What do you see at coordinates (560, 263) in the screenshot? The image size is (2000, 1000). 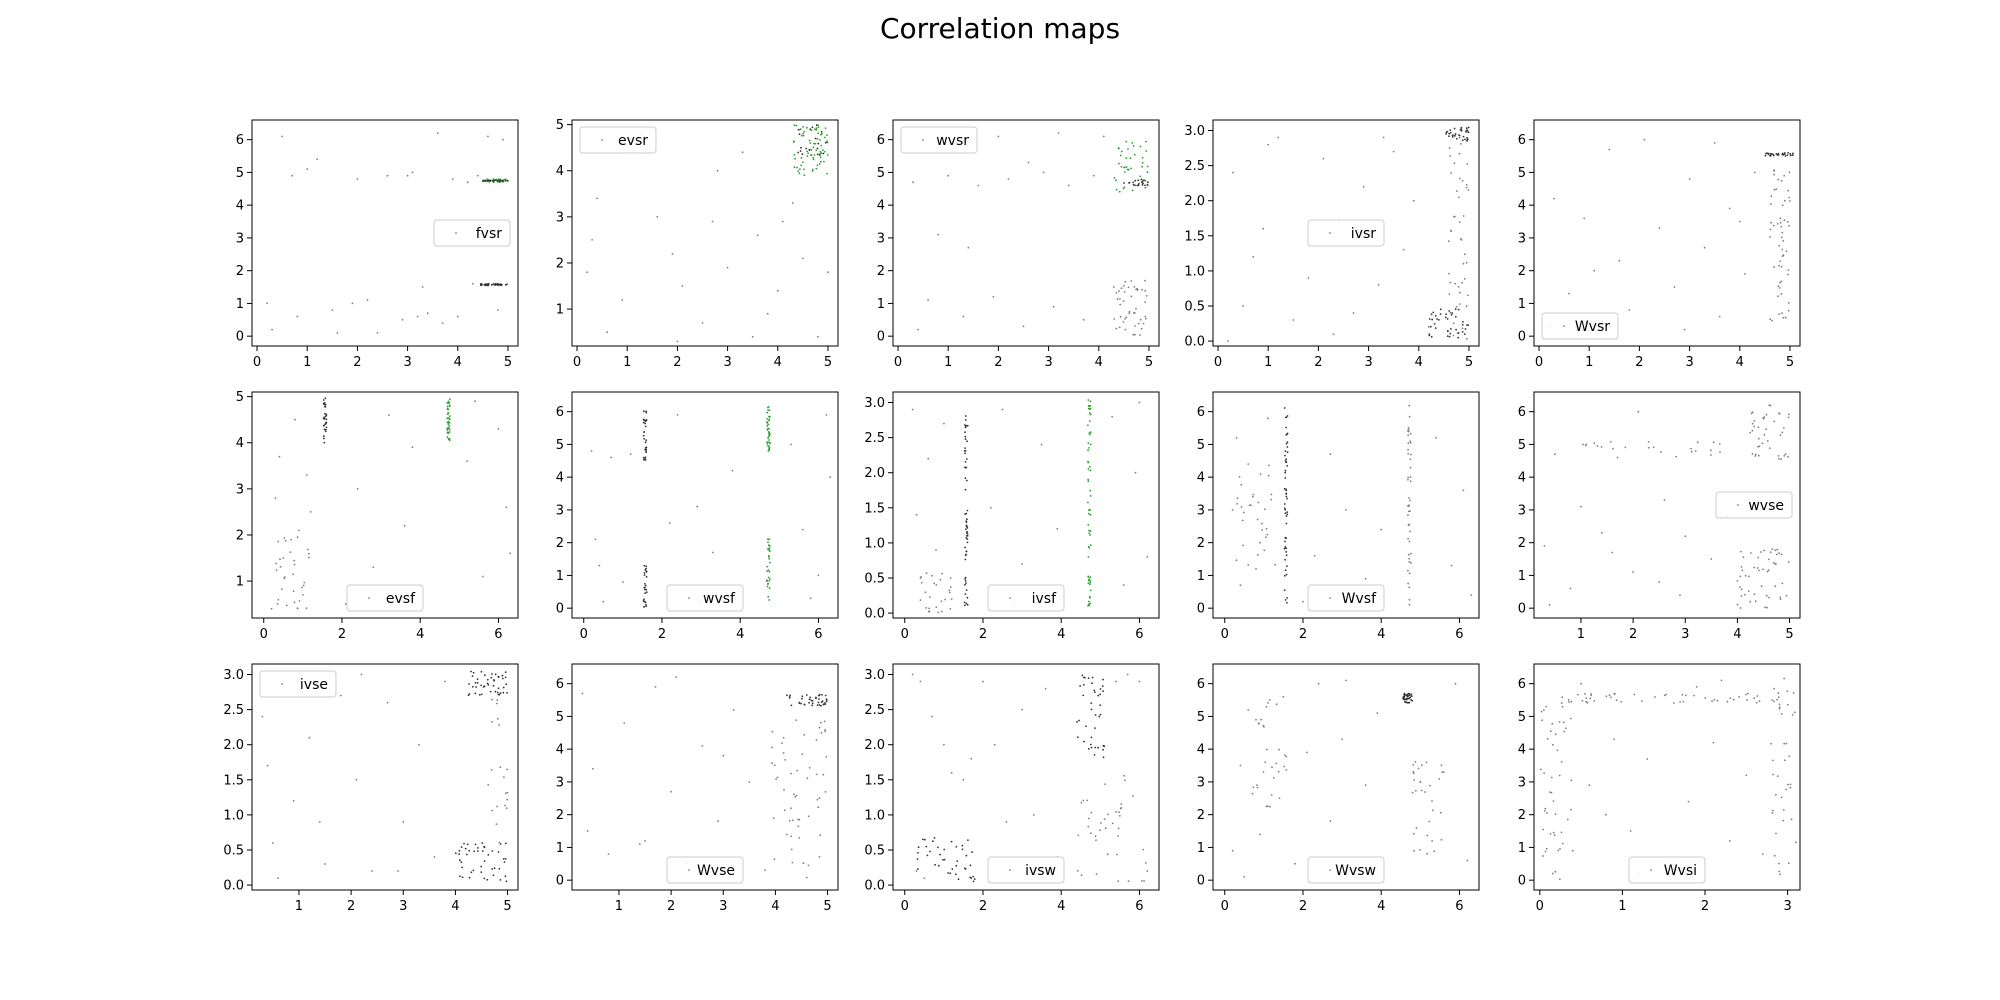 I see `y-tick-label: 2` at bounding box center [560, 263].